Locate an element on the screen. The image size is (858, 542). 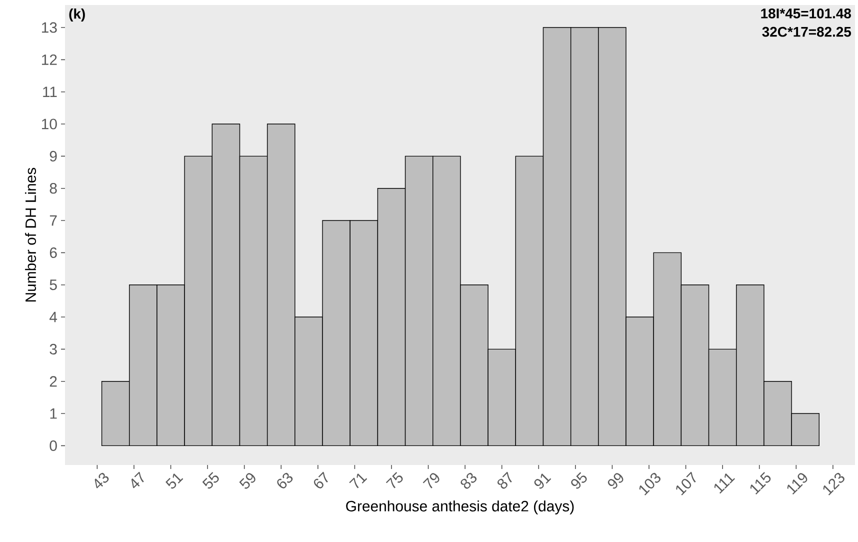
y-tick-label: 6 is located at coordinates (53, 252).